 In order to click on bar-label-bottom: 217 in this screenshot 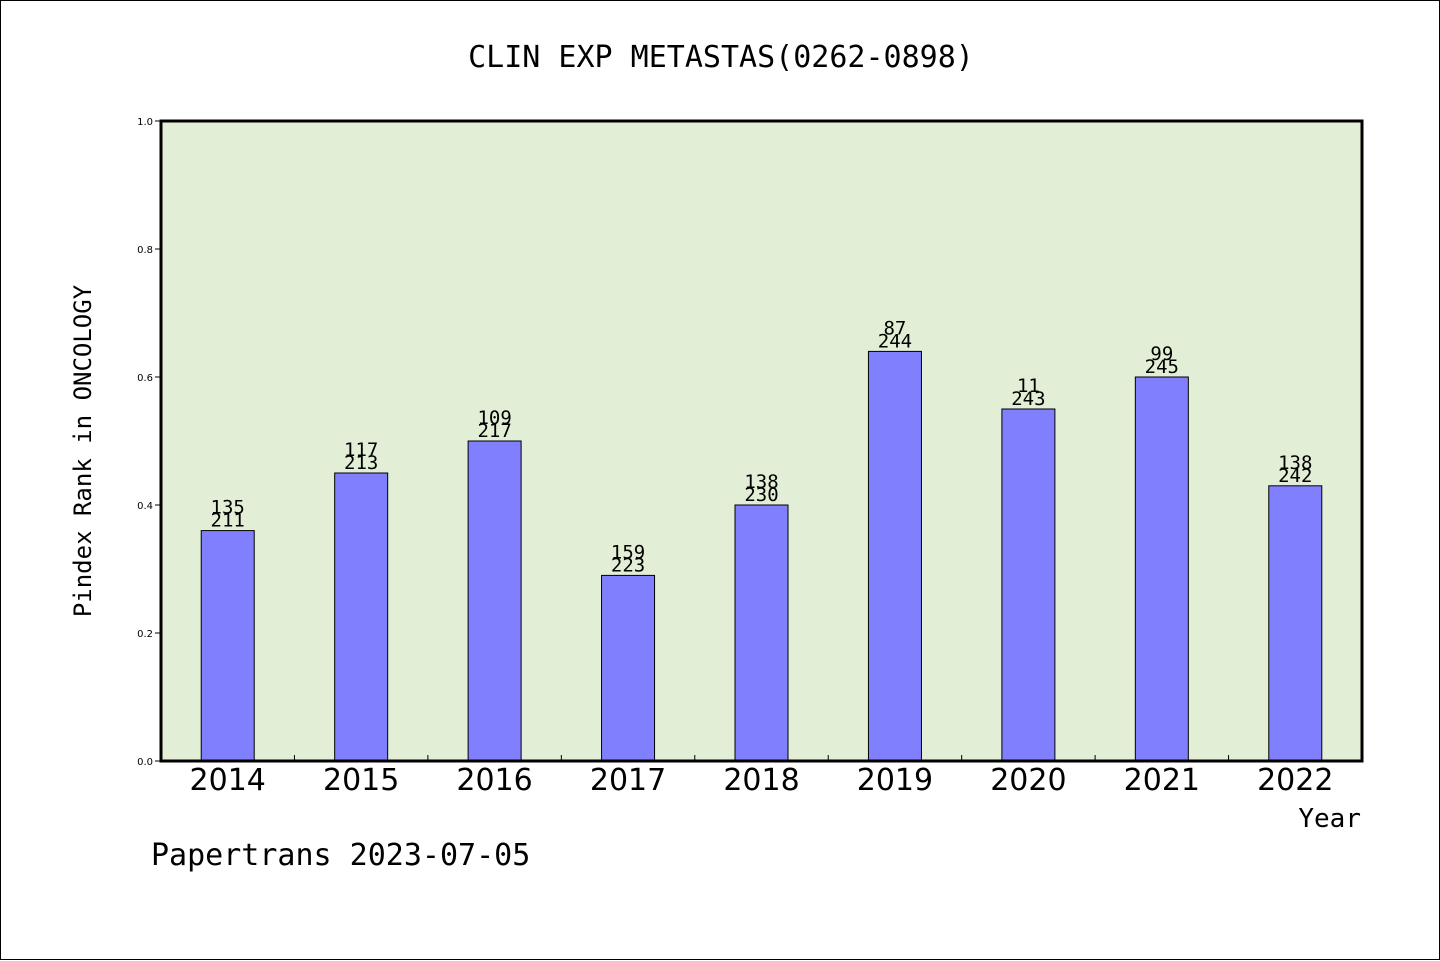, I will do `click(494, 431)`.